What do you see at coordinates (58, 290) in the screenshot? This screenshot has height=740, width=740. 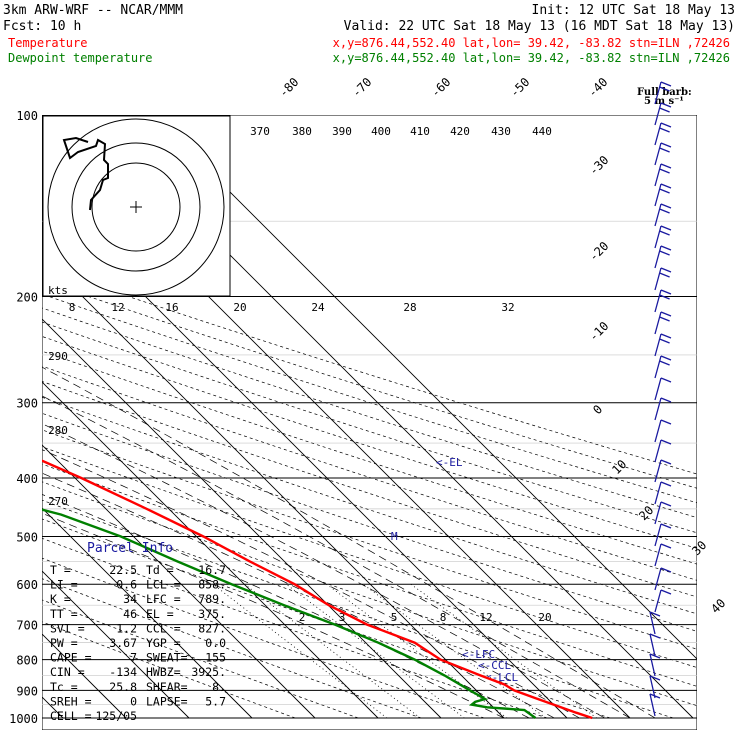 I see `hodograph-units: kts` at bounding box center [58, 290].